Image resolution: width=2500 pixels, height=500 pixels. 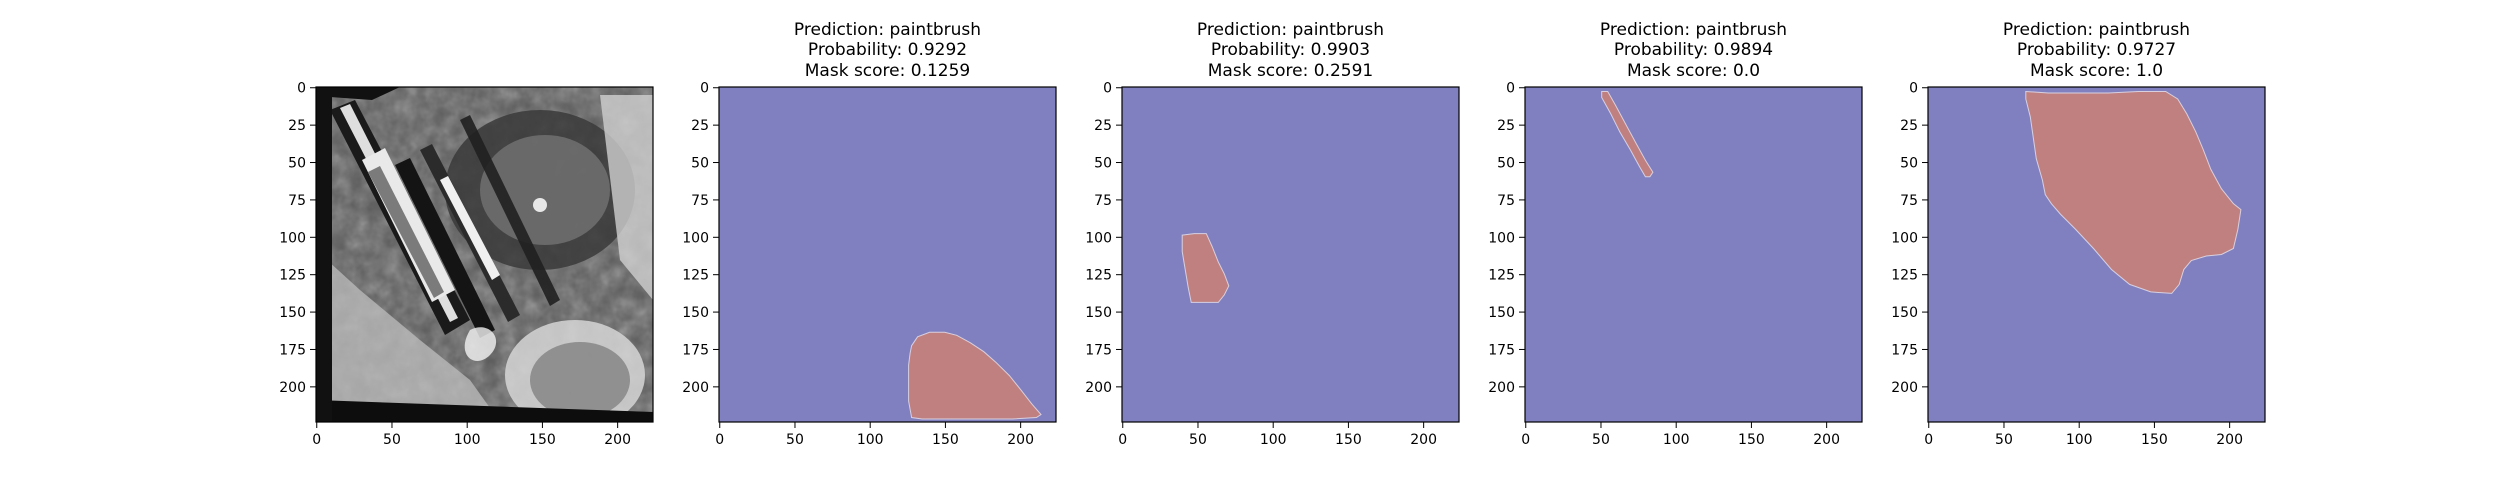 What do you see at coordinates (887, 30) in the screenshot?
I see `panel-1-title-line-1: Prediction: paintbrush` at bounding box center [887, 30].